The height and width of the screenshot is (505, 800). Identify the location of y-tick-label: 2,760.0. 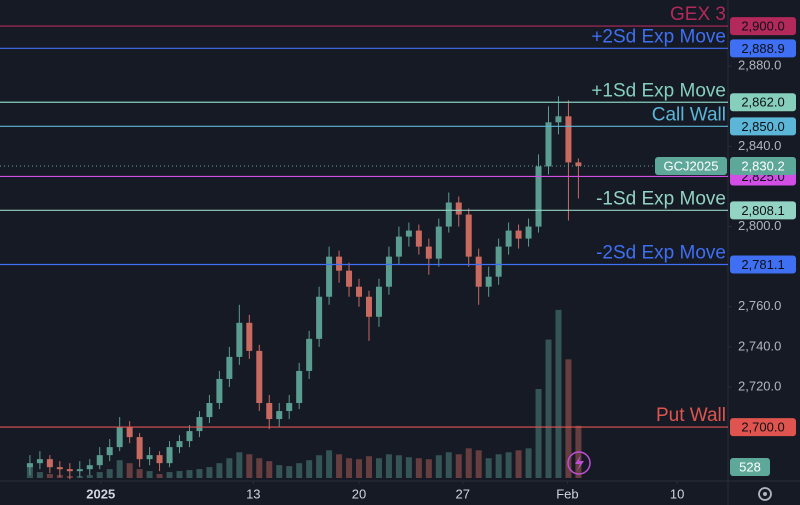
(759, 305).